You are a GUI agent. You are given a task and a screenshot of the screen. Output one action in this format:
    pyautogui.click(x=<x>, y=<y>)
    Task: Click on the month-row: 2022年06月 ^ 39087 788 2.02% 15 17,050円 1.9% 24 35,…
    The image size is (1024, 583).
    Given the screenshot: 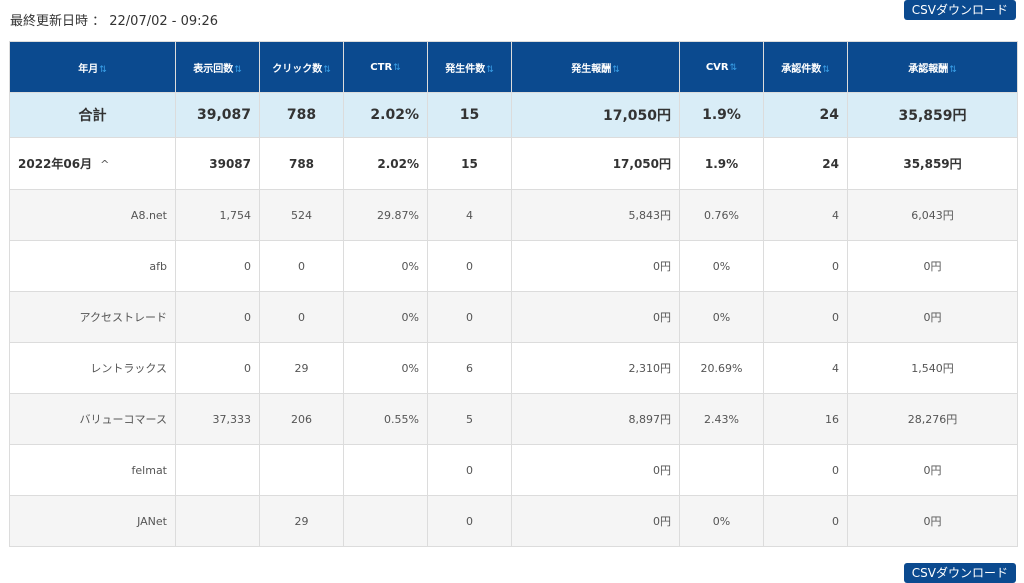 What is the action you would take?
    pyautogui.click(x=513, y=163)
    